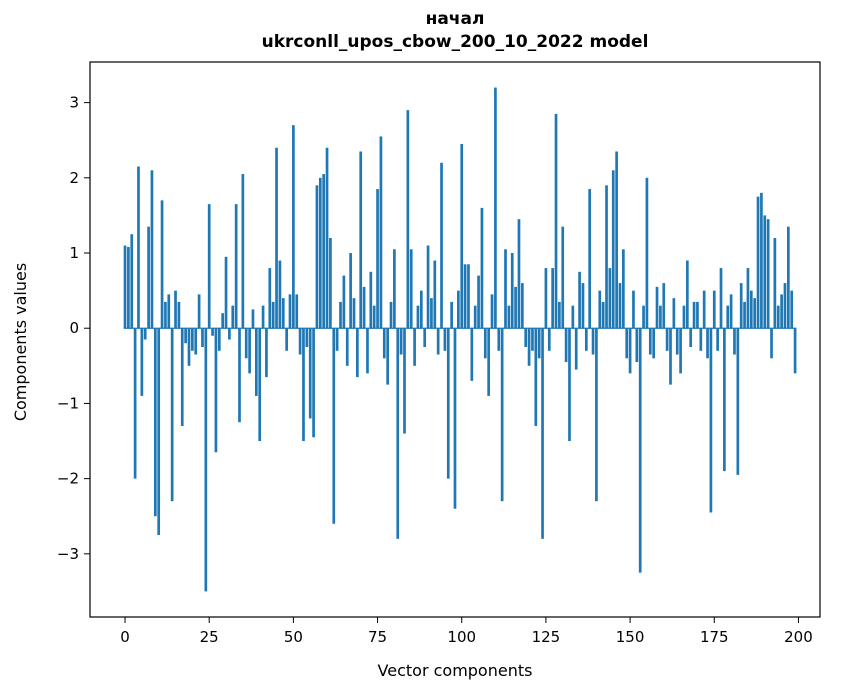  What do you see at coordinates (455, 42) in the screenshot?
I see `chart-title-line2: ukrconll_upos_cbow_200_10_2022 model` at bounding box center [455, 42].